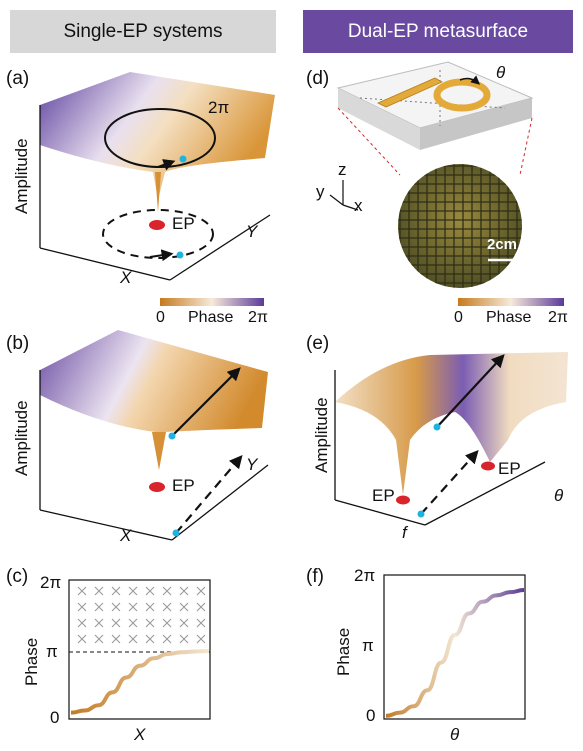 The width and height of the screenshot is (583, 751). I want to click on panel-e-xlabel: f, so click(404, 532).